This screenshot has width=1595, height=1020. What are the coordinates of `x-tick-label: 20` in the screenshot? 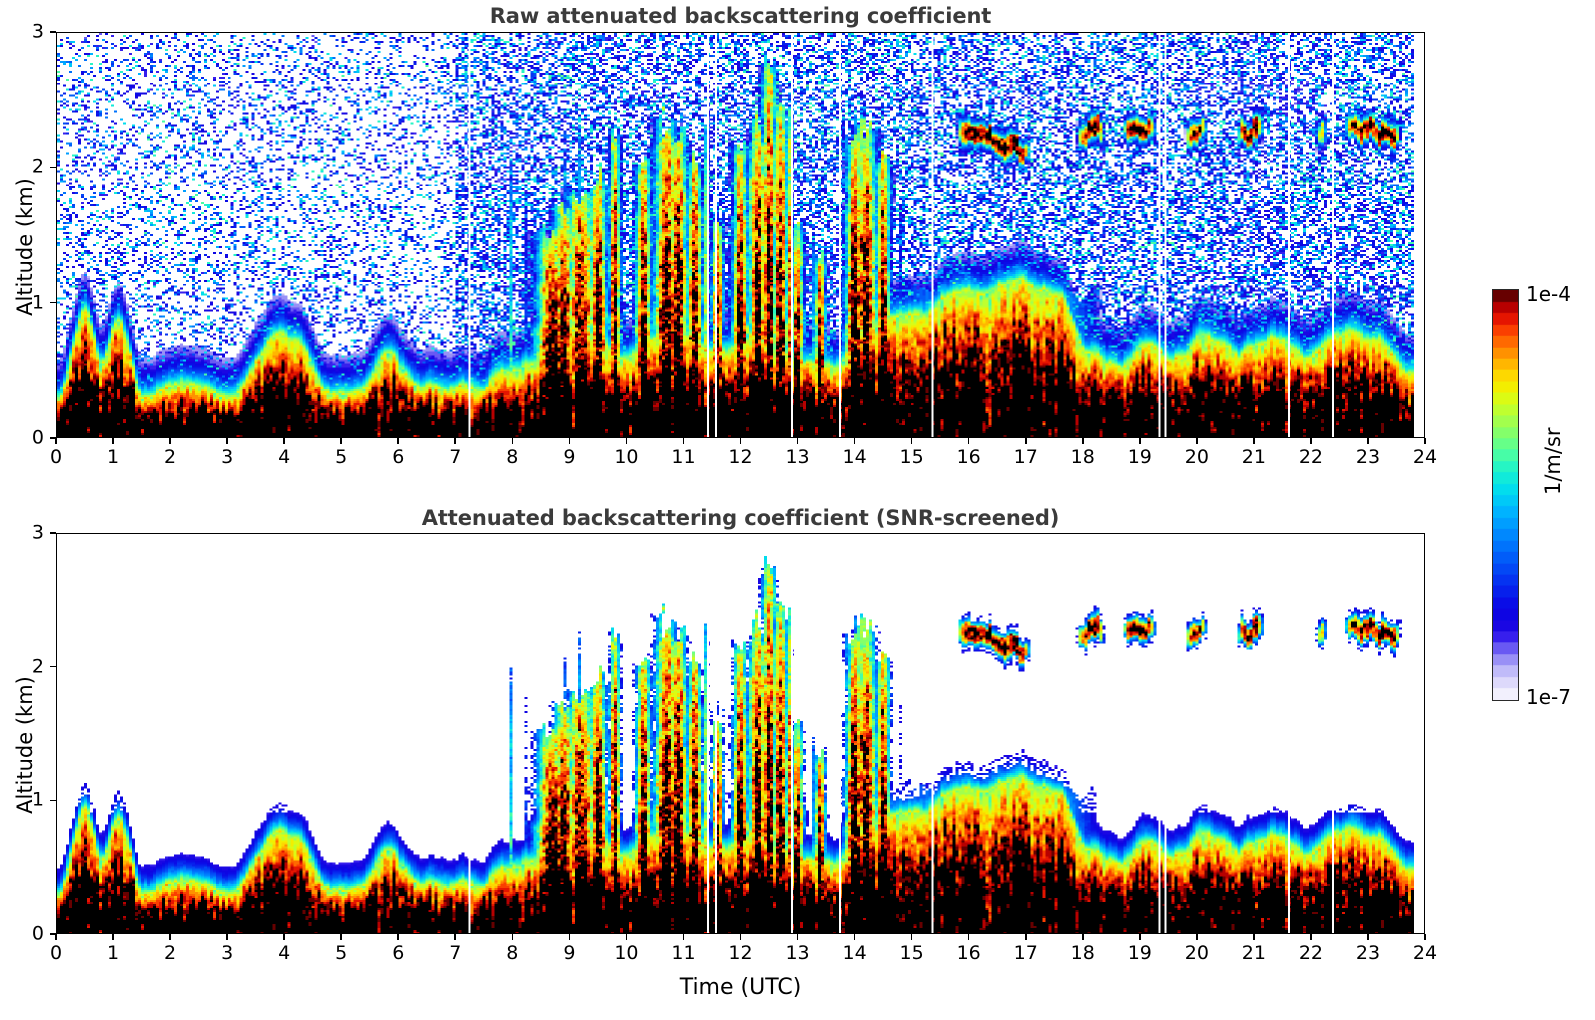 It's located at (1196, 457).